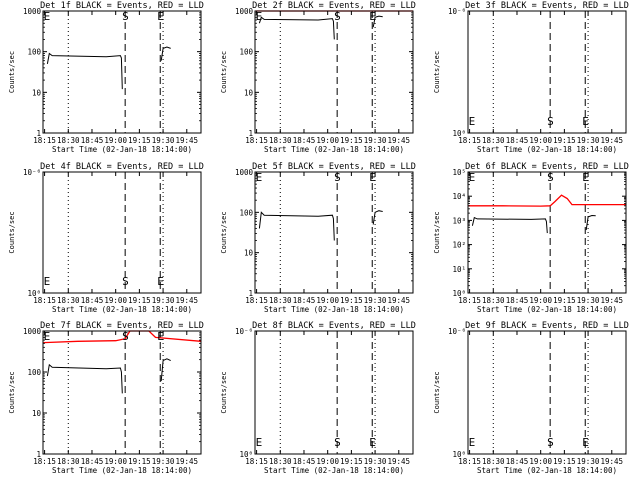 The image size is (640, 480). Describe the element at coordinates (122, 326) in the screenshot. I see `panel-title: Det 7f BLACK = Events, RED = LLD` at that location.